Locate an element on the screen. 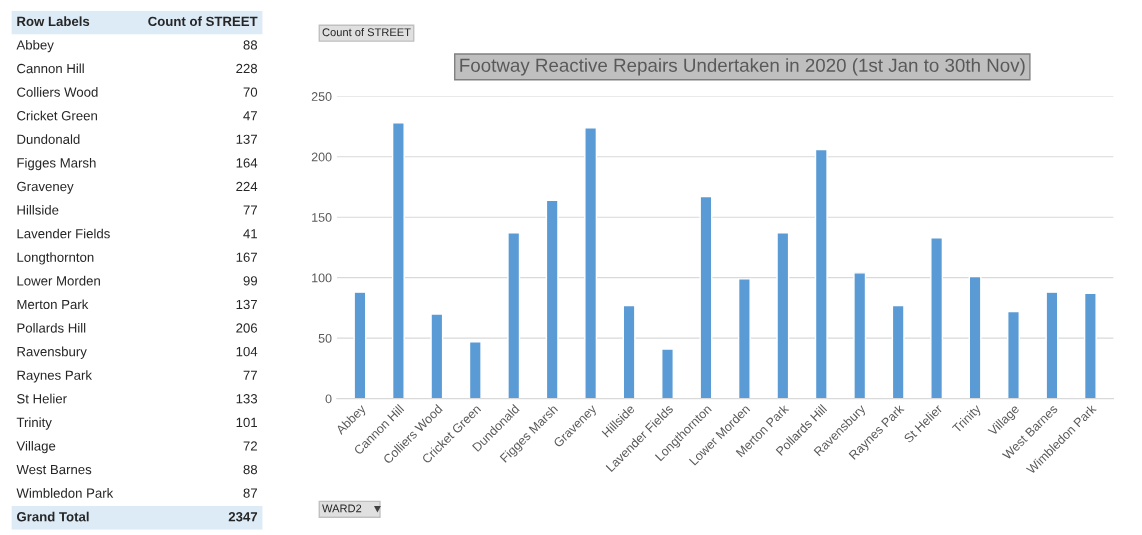  text: 99 is located at coordinates (250, 281).